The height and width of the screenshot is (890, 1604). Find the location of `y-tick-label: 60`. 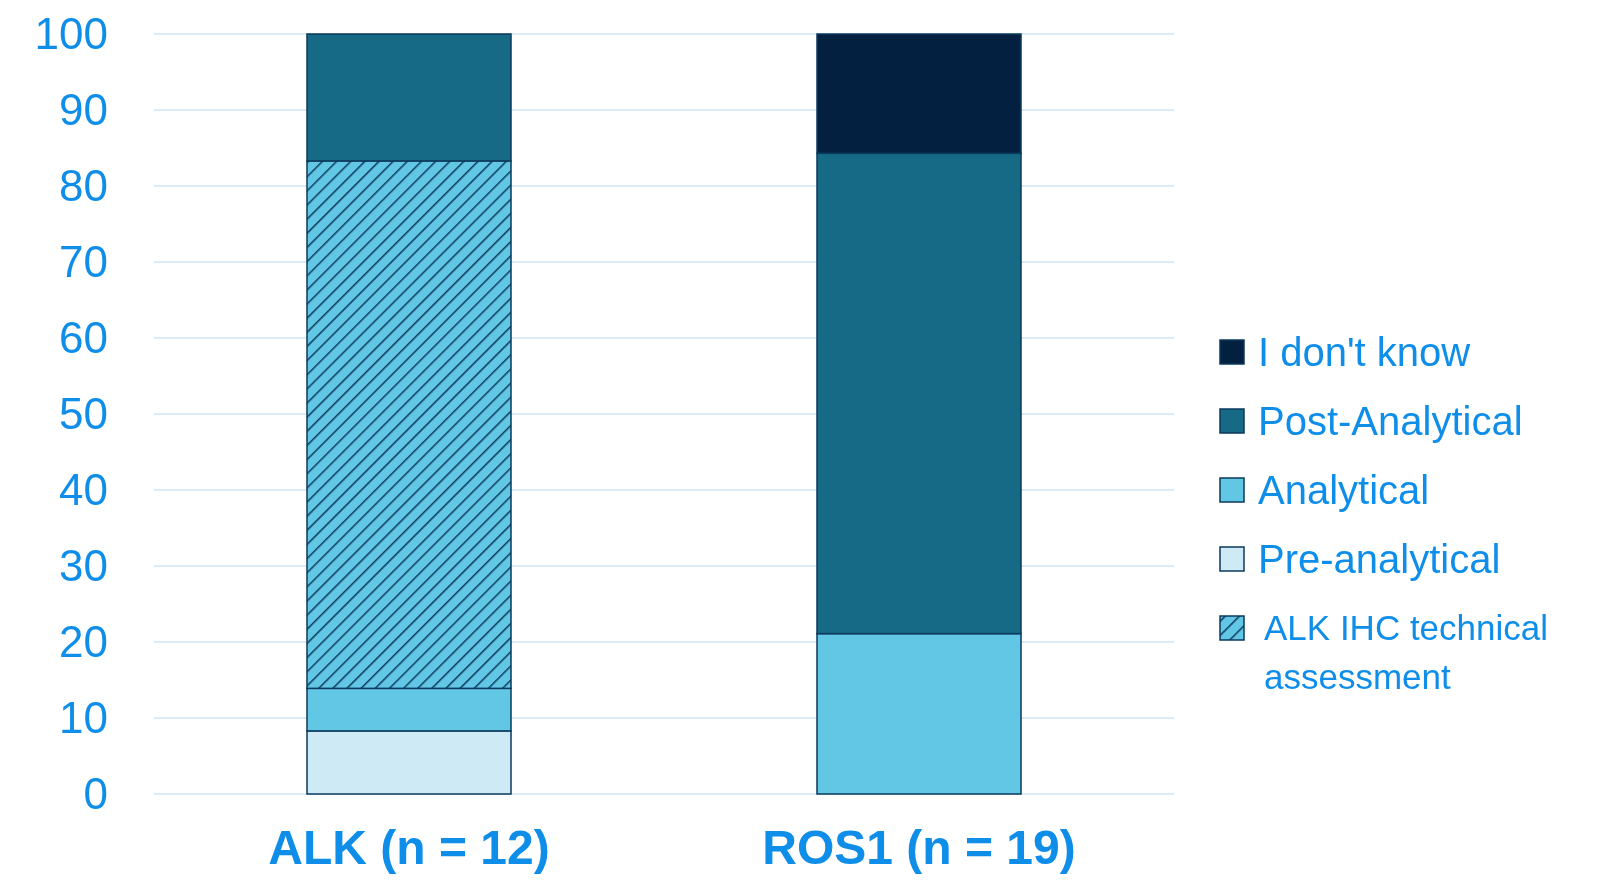

y-tick-label: 60 is located at coordinates (83, 338).